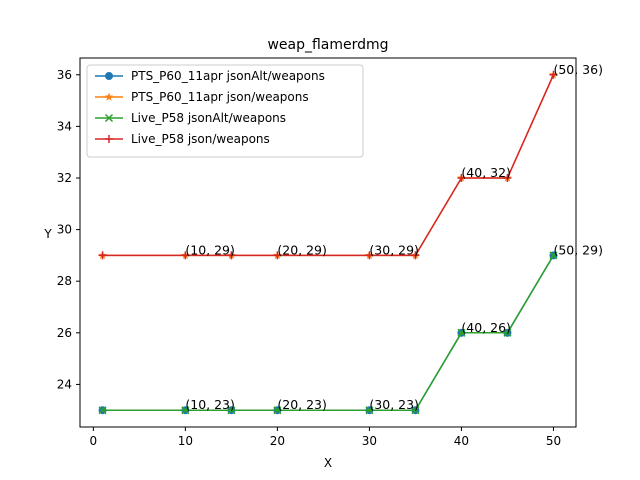 The width and height of the screenshot is (640, 480). What do you see at coordinates (64, 126) in the screenshot?
I see `y-tick-label: 34` at bounding box center [64, 126].